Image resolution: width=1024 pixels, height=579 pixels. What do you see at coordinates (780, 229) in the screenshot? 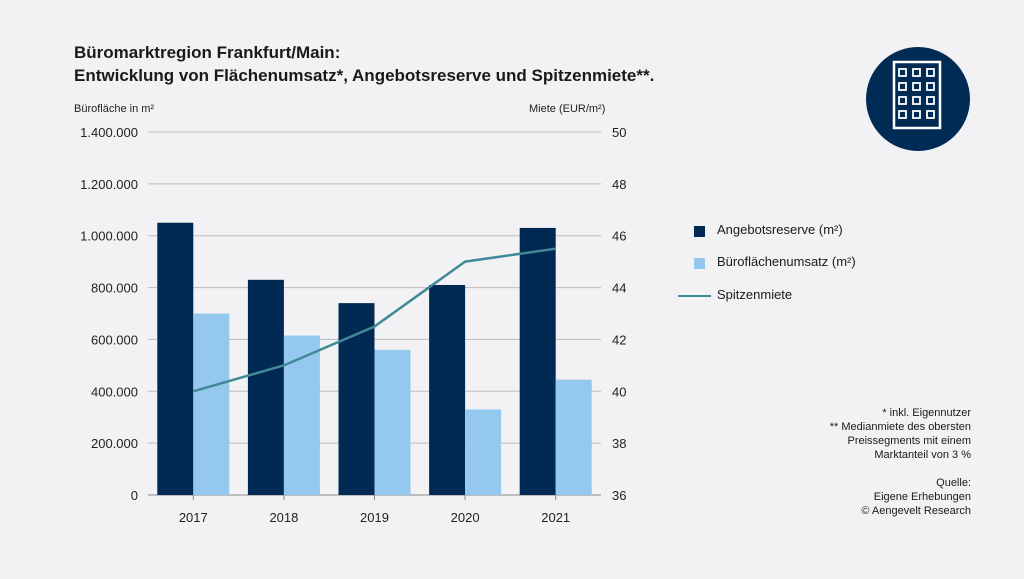
I see `legend-label-angebotsreserve: Angebotsreserve (m²)` at bounding box center [780, 229].